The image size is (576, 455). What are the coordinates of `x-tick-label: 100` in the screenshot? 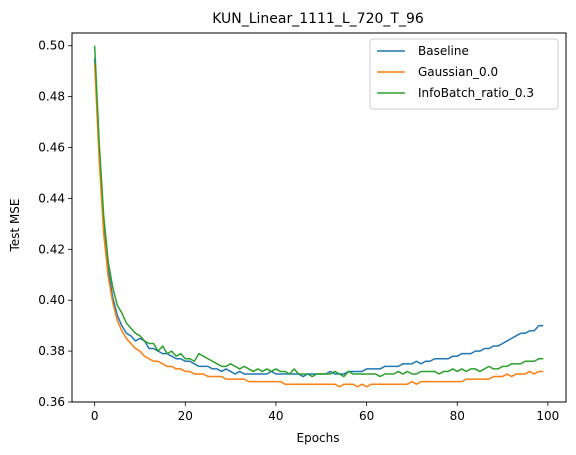 It's located at (547, 416).